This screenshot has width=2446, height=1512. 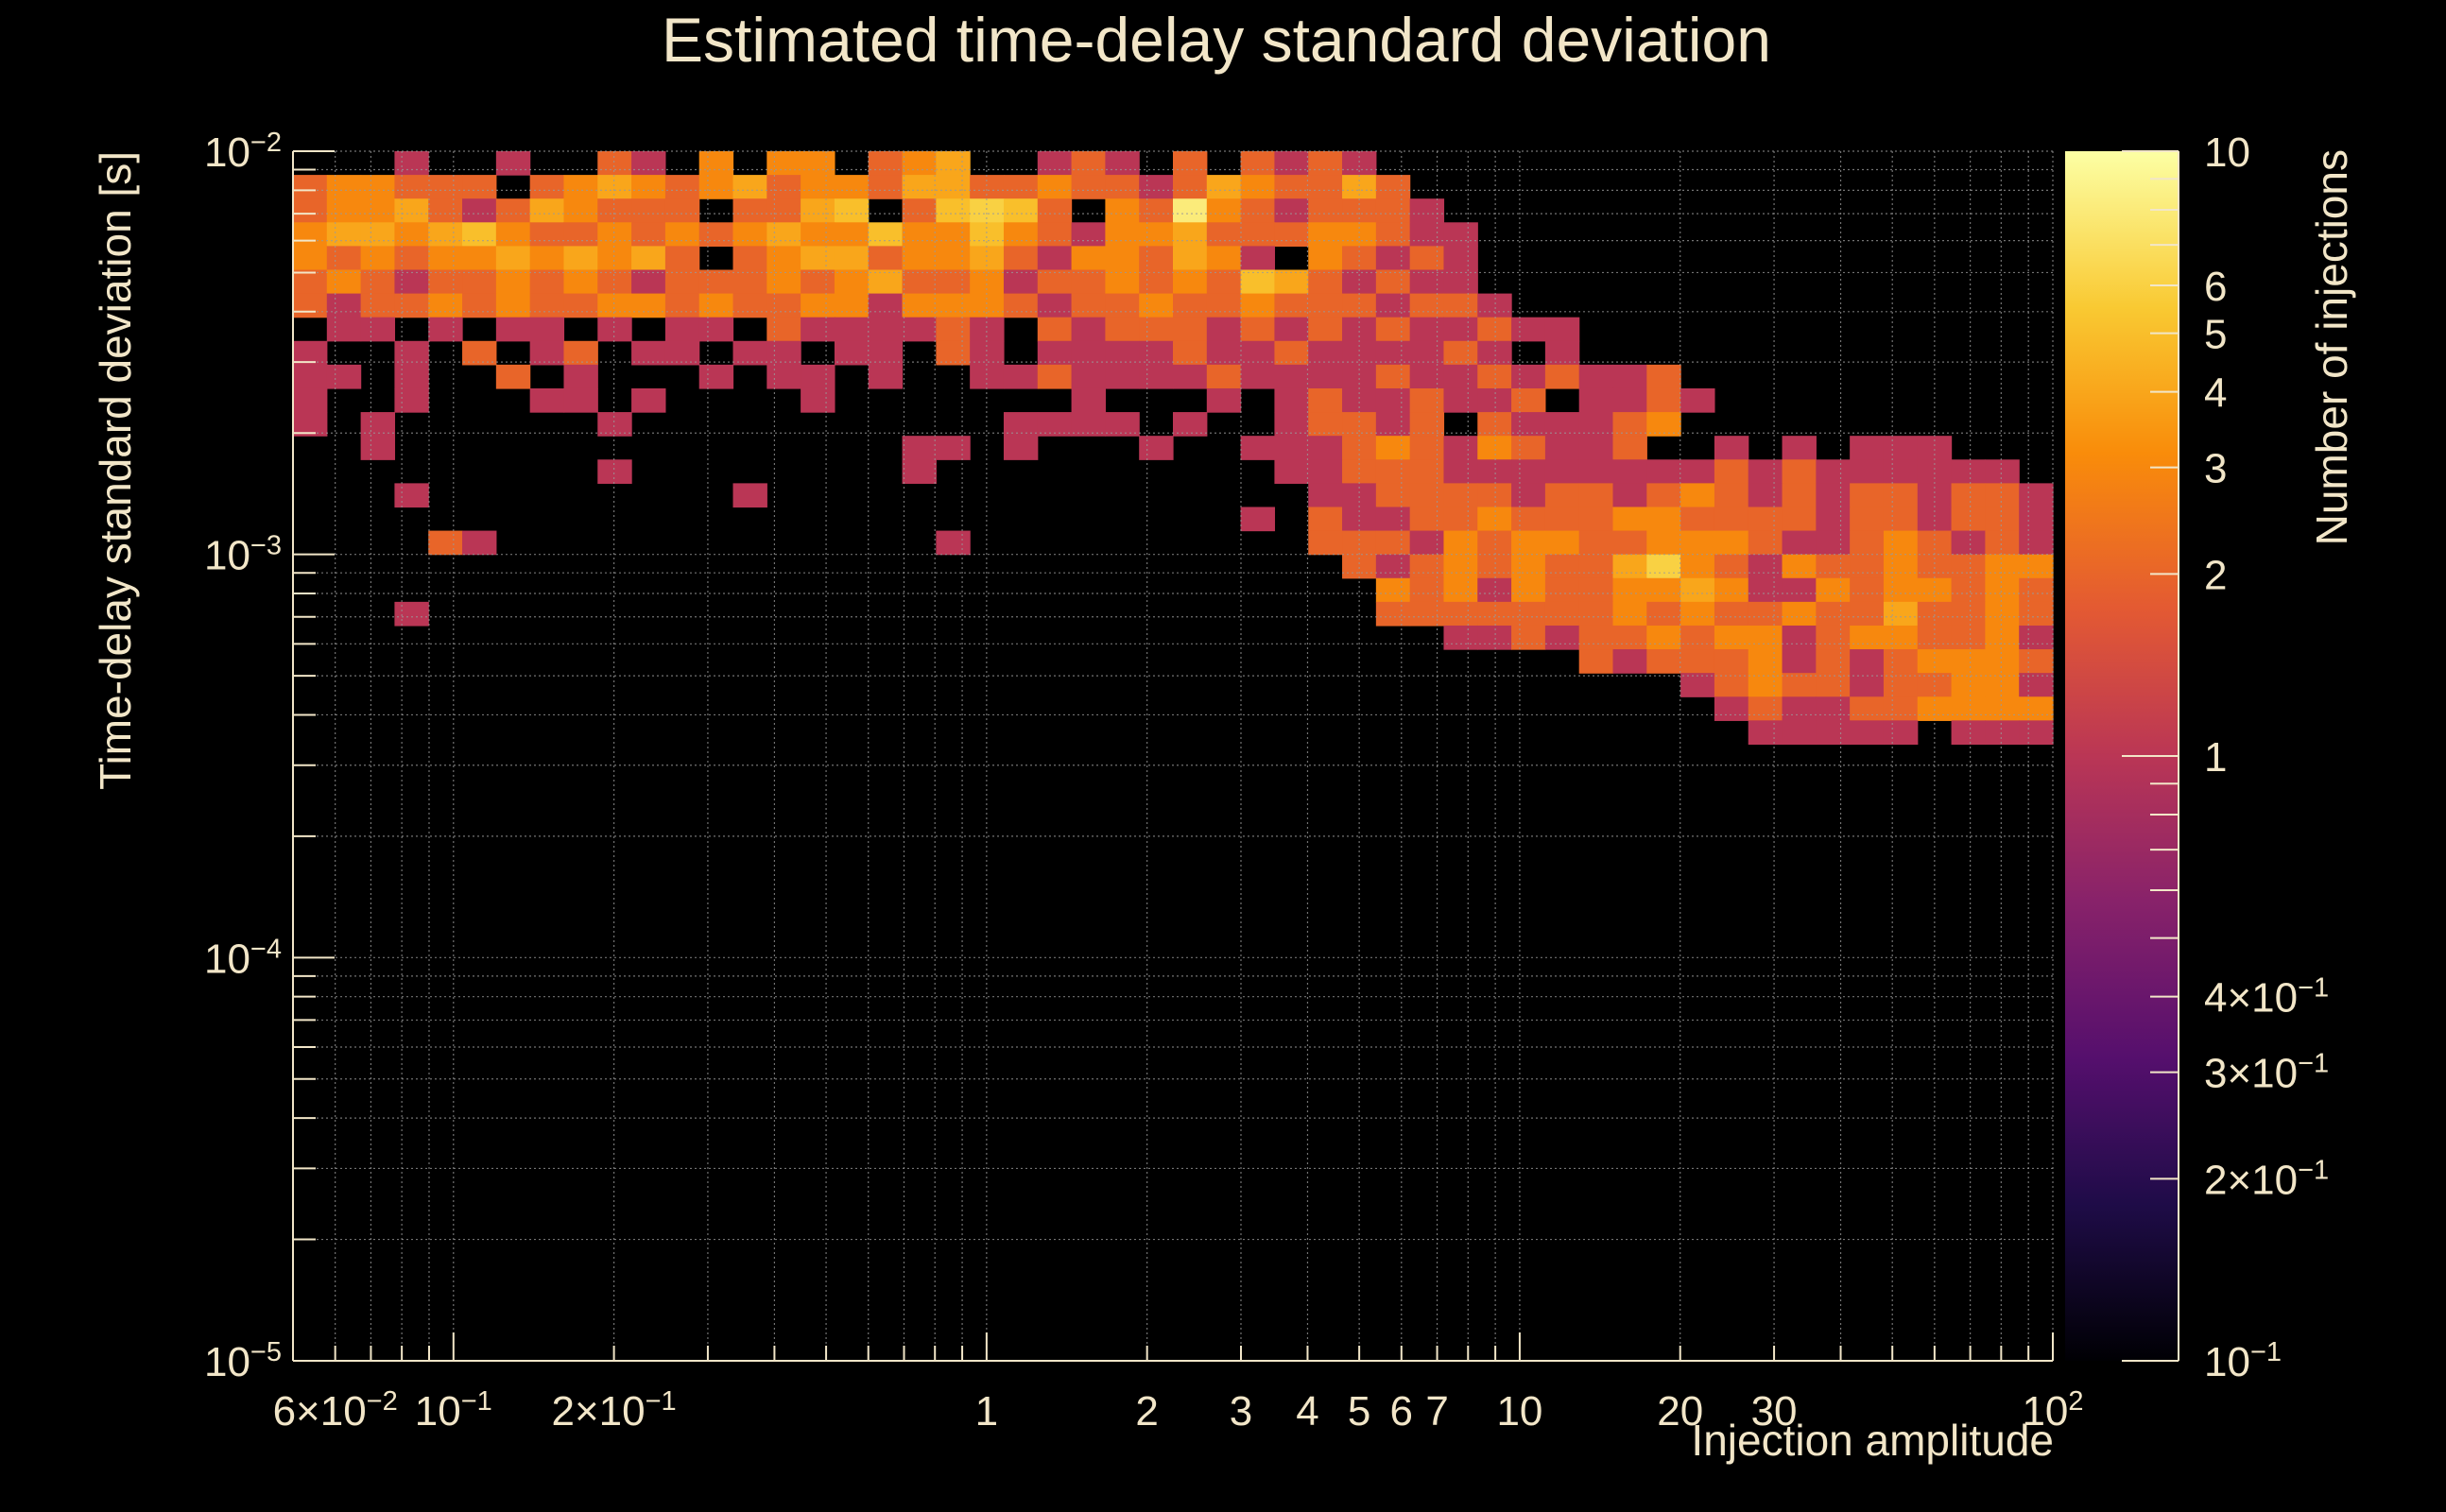 What do you see at coordinates (2215, 335) in the screenshot?
I see `colorbar-tick-label: 5` at bounding box center [2215, 335].